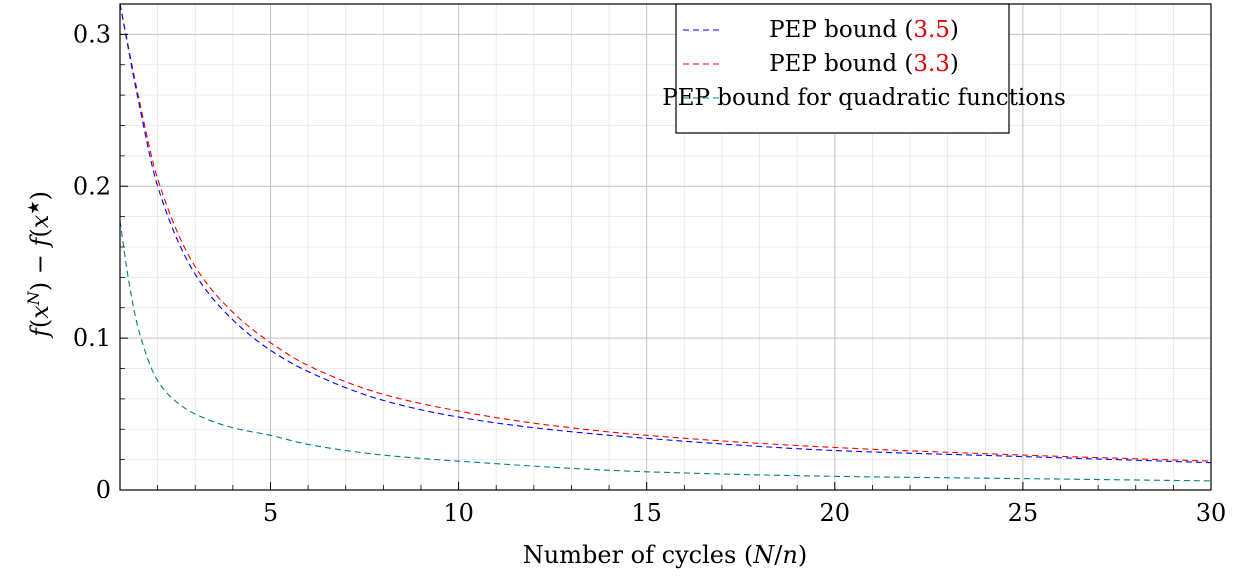 Image resolution: width=1239 pixels, height=582 pixels. Describe the element at coordinates (92, 262) in the screenshot. I see `y-tick-labels: 0 0.1 0.2 0.3` at that location.